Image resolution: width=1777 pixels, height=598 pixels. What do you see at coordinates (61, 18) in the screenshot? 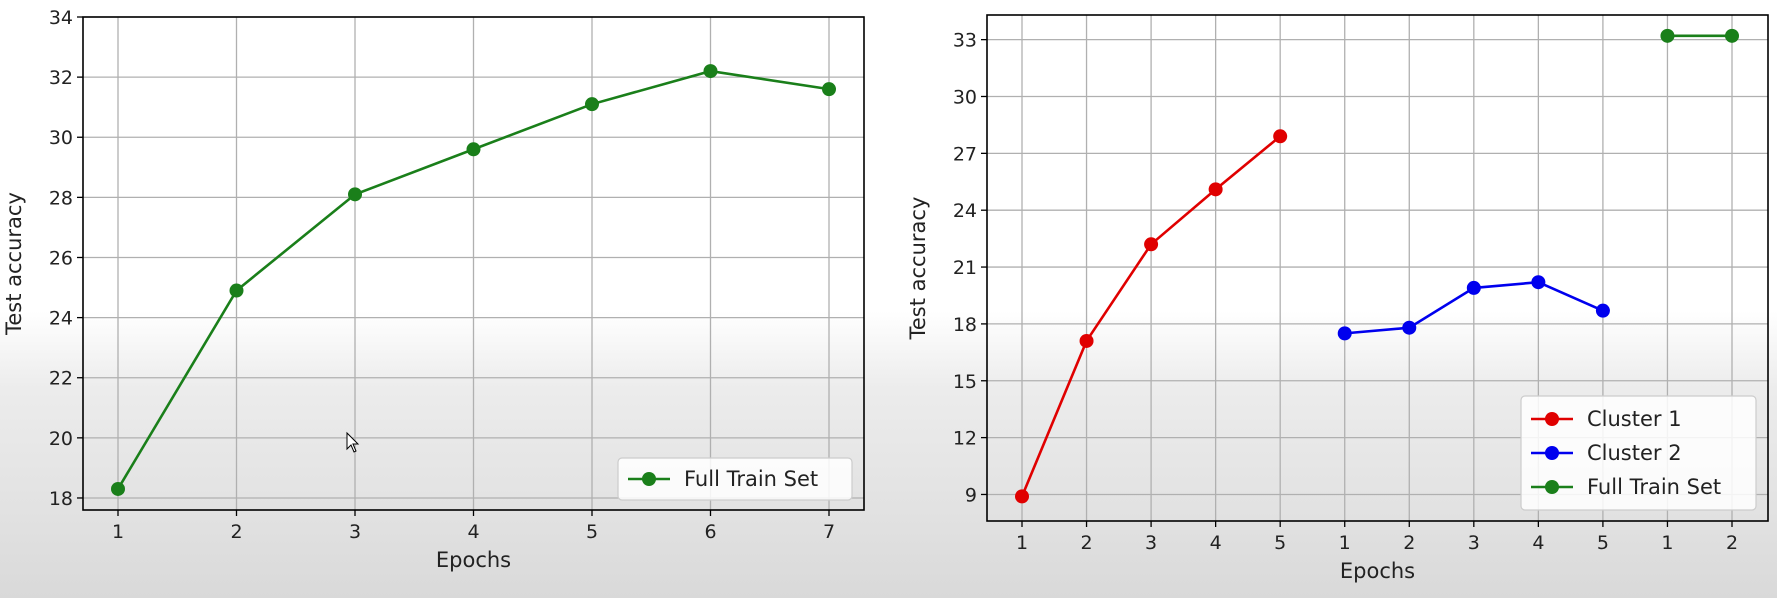
I see `y-tick-label: 34` at bounding box center [61, 18].